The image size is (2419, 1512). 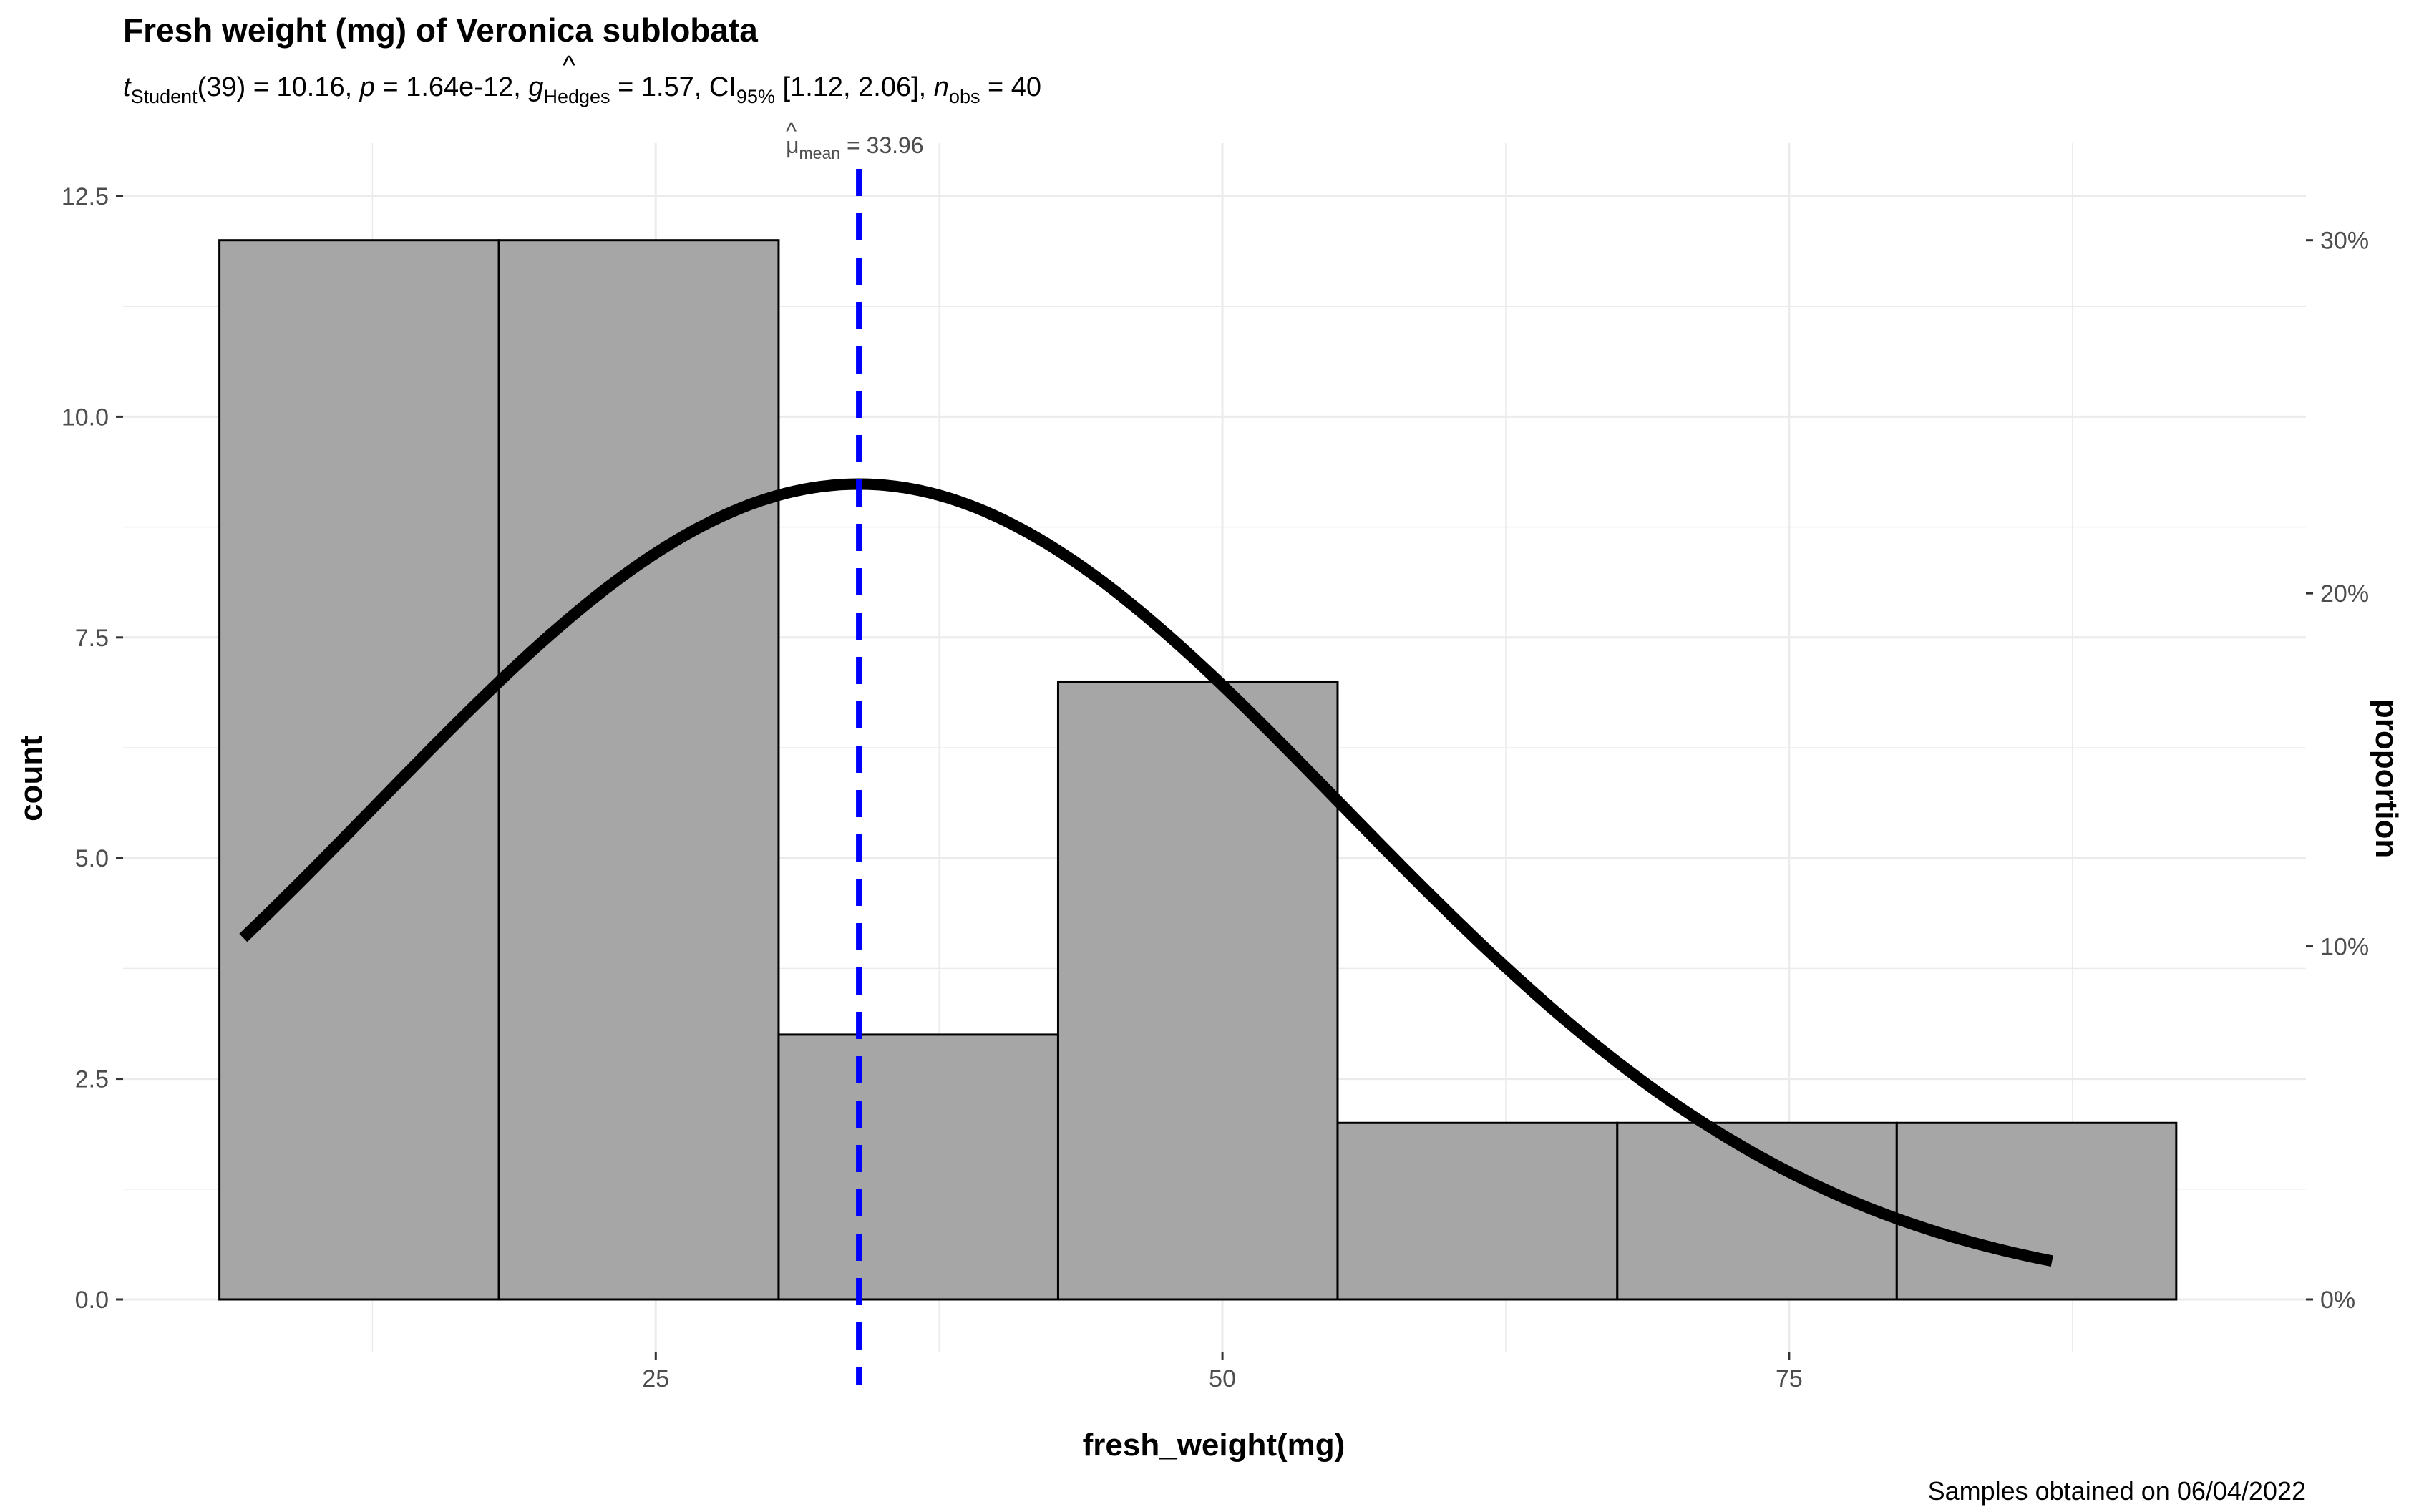 What do you see at coordinates (792, 145) in the screenshot?
I see `mean-annotation-mu: μ` at bounding box center [792, 145].